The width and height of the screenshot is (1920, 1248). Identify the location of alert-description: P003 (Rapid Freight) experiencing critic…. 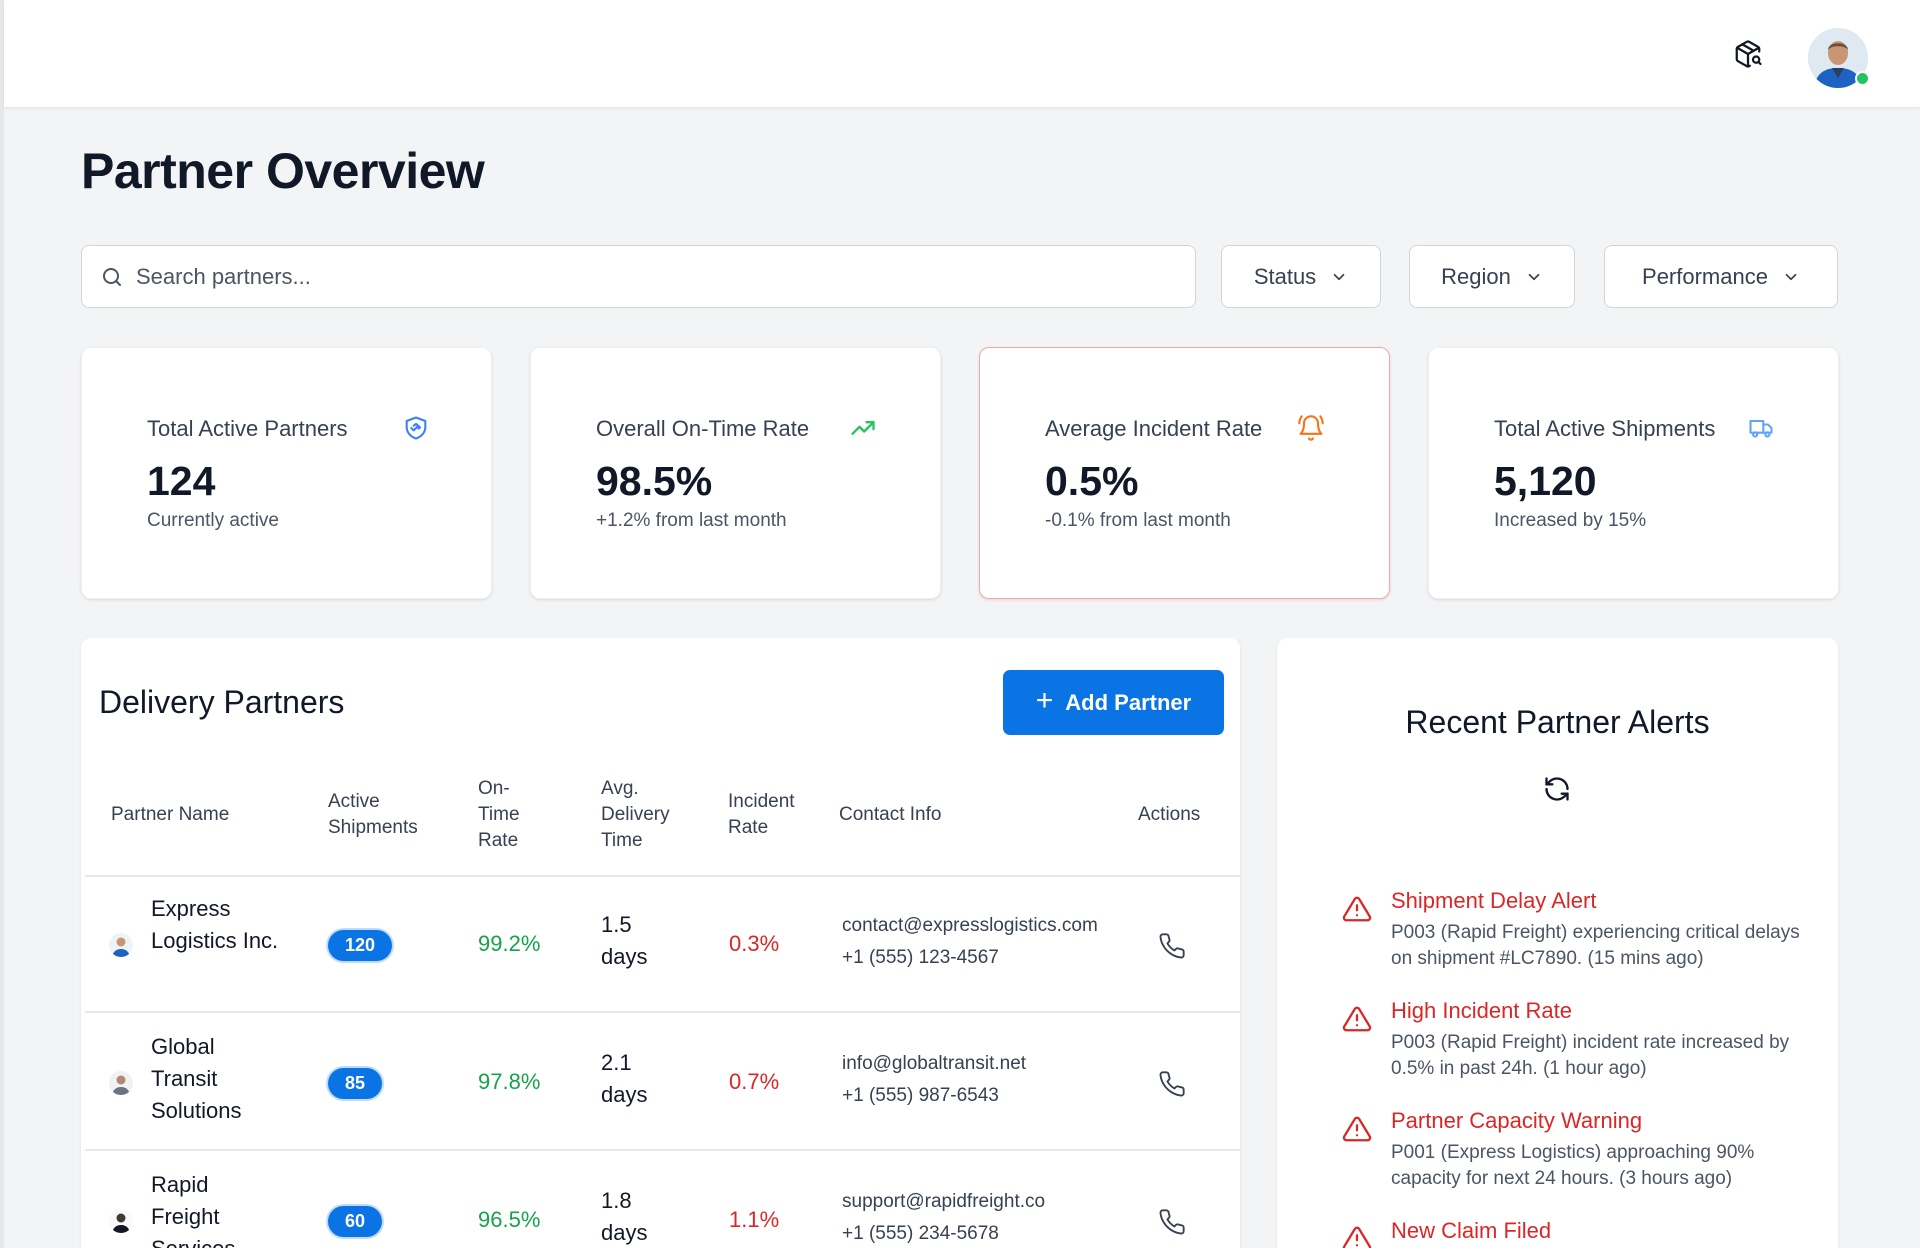
(1595, 945).